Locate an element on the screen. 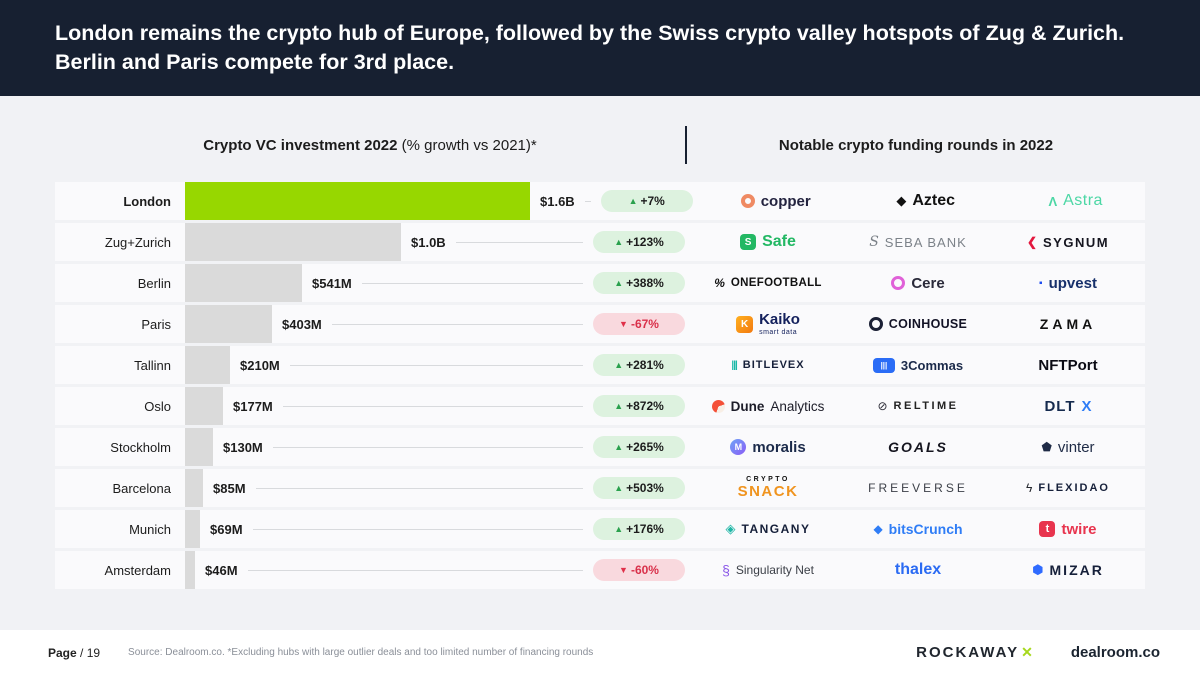  mizar-hexagon-icon: ⬢ is located at coordinates (1038, 569).